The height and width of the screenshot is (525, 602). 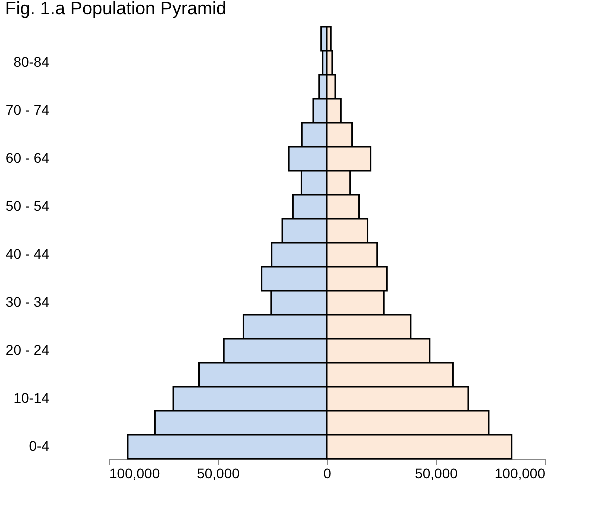 What do you see at coordinates (28, 110) in the screenshot?
I see `y-tick-label: 70 - 74` at bounding box center [28, 110].